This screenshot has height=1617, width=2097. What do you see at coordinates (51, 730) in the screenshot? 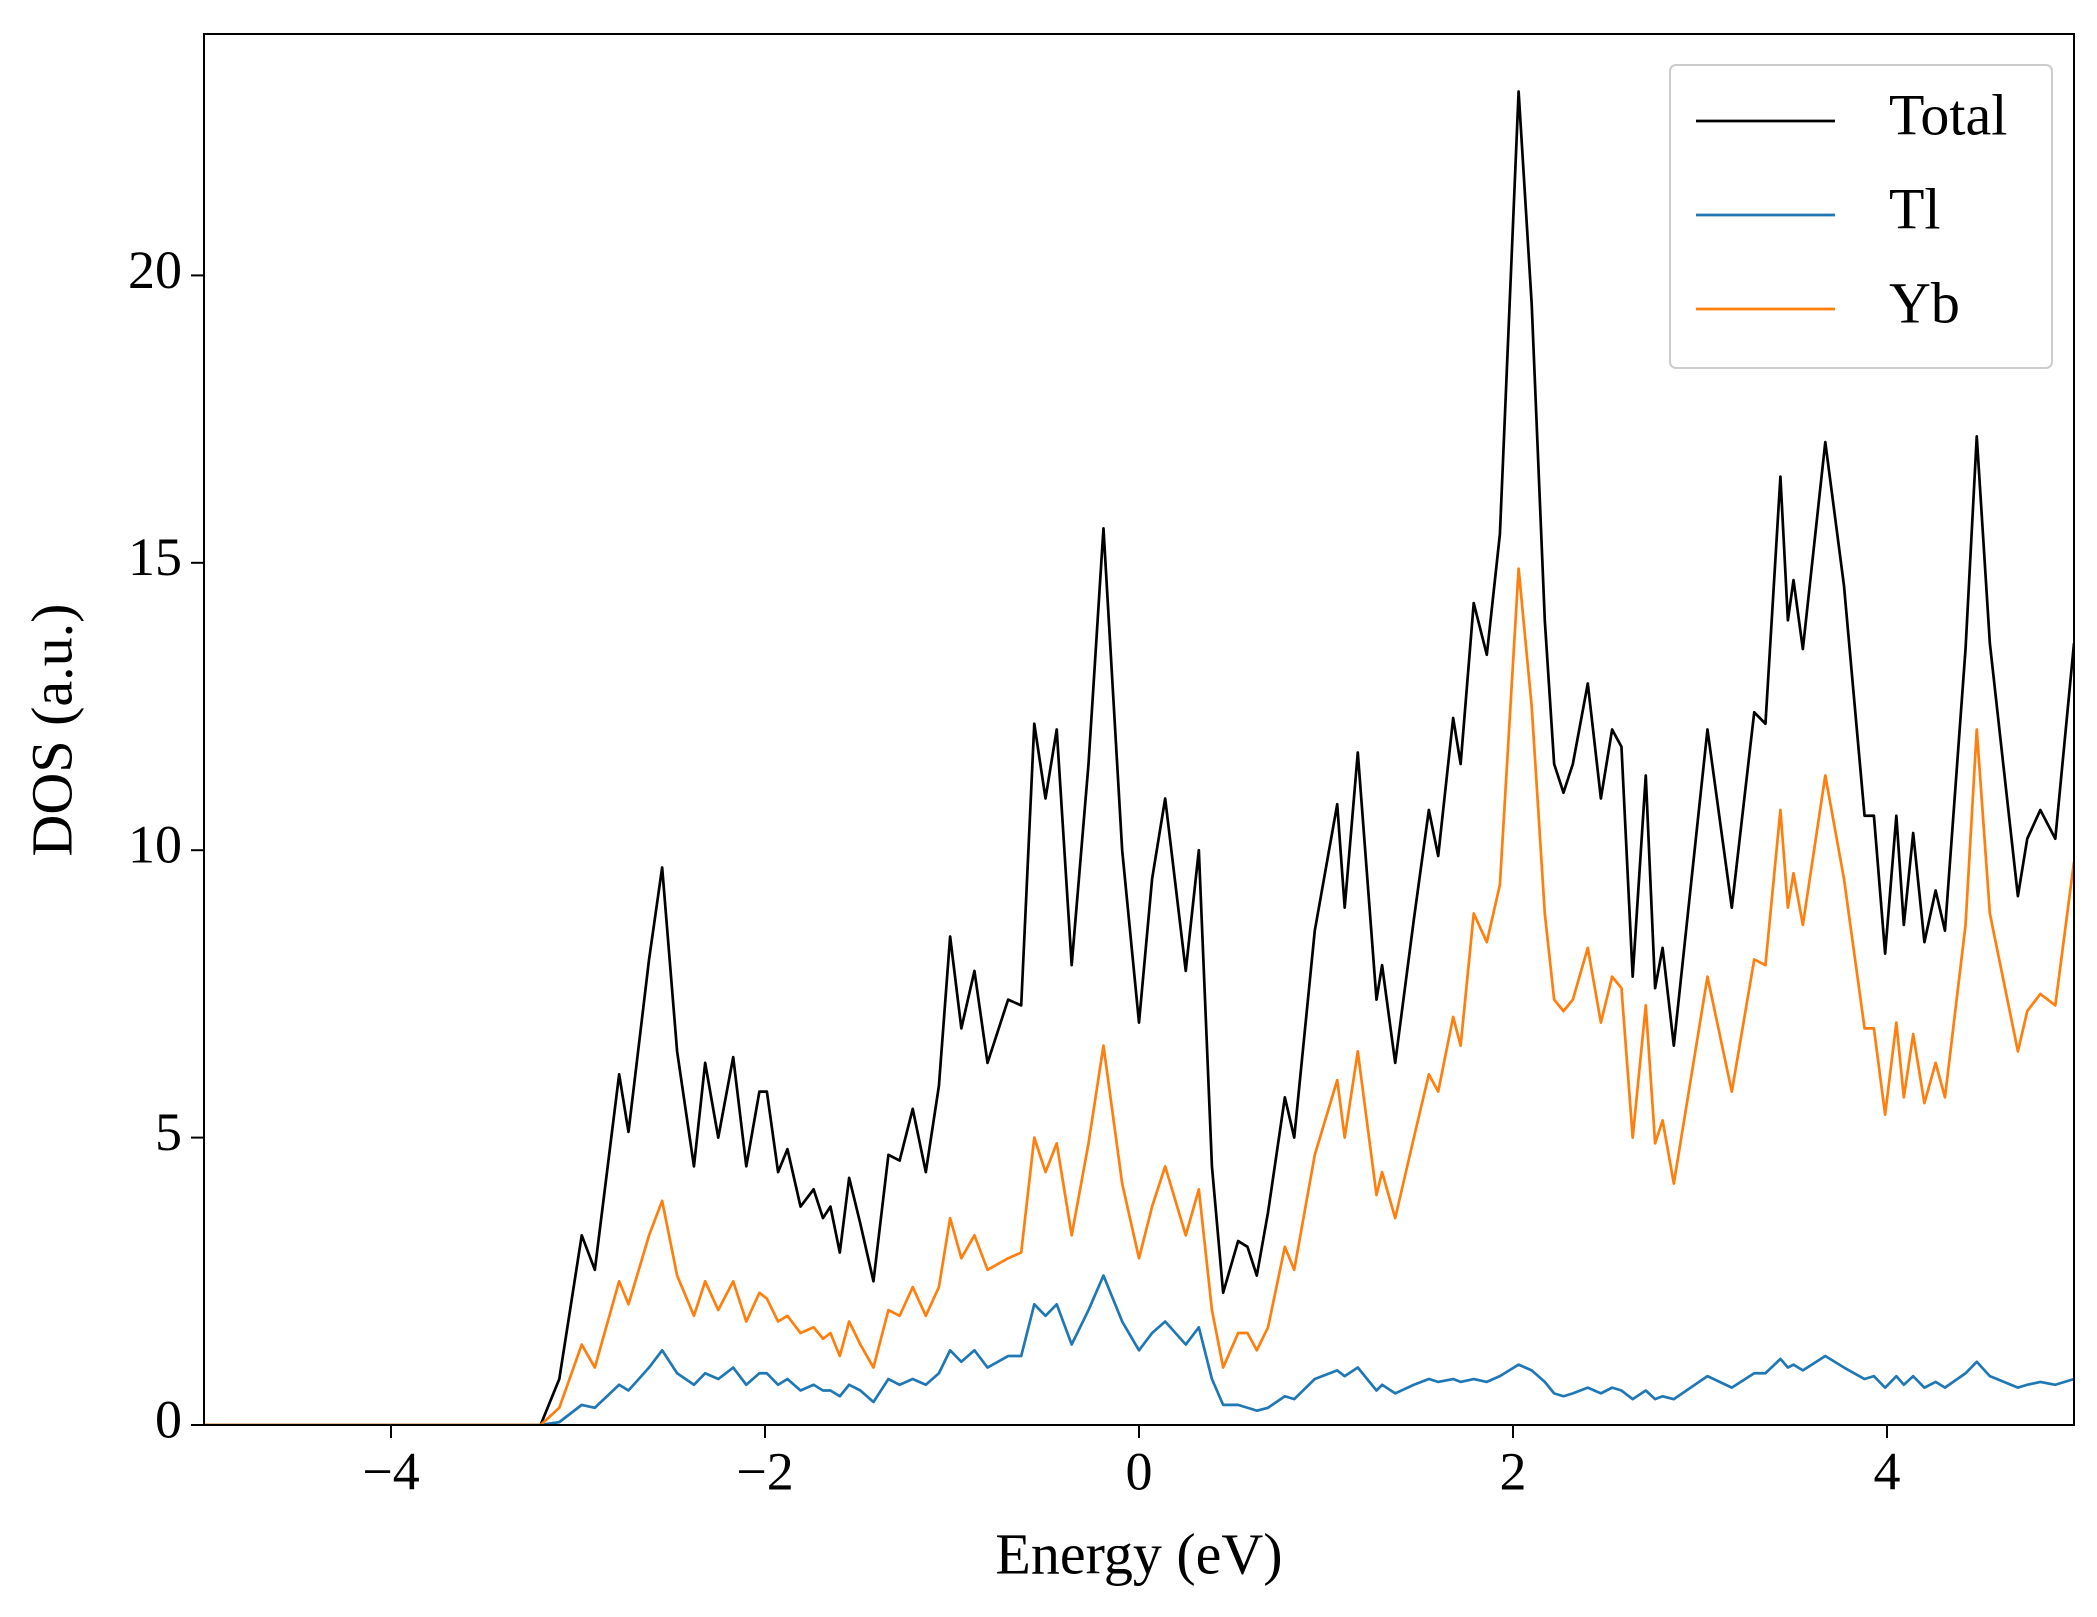
I see `y-axis-label: DOS (a.u.)` at bounding box center [51, 730].